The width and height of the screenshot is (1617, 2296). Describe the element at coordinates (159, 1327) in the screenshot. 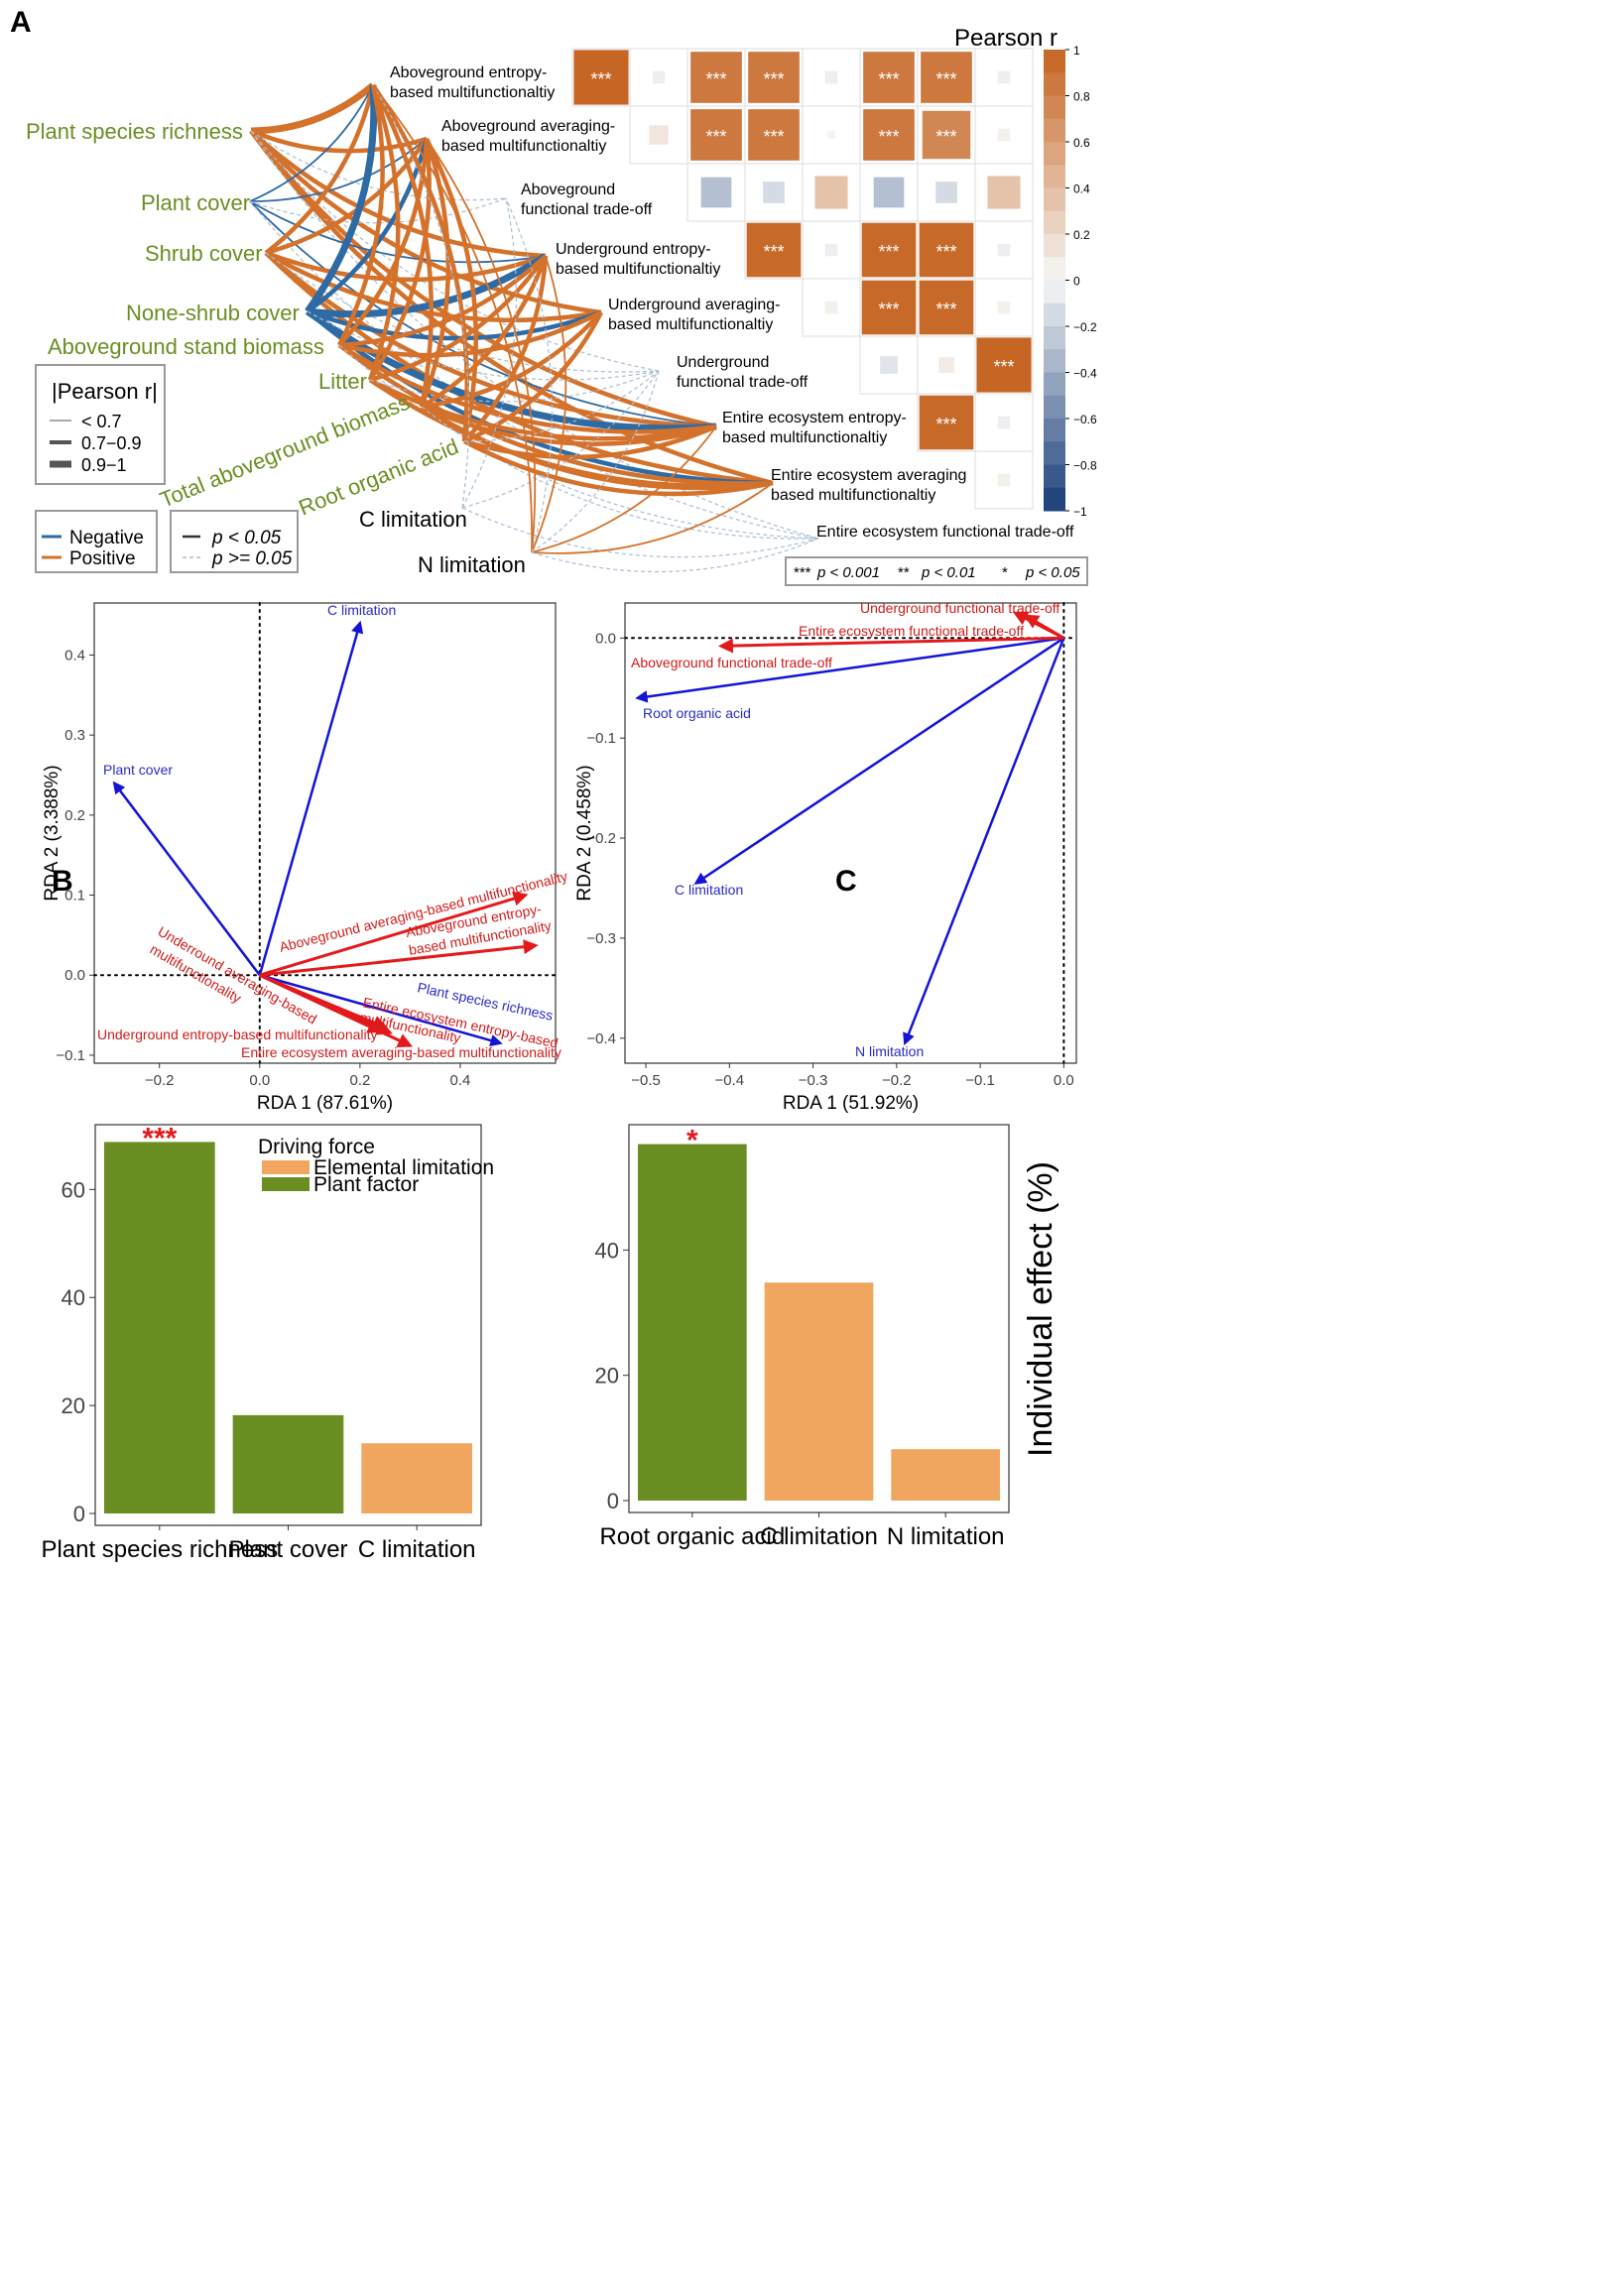

I see `bar-plant-species-richness` at that location.